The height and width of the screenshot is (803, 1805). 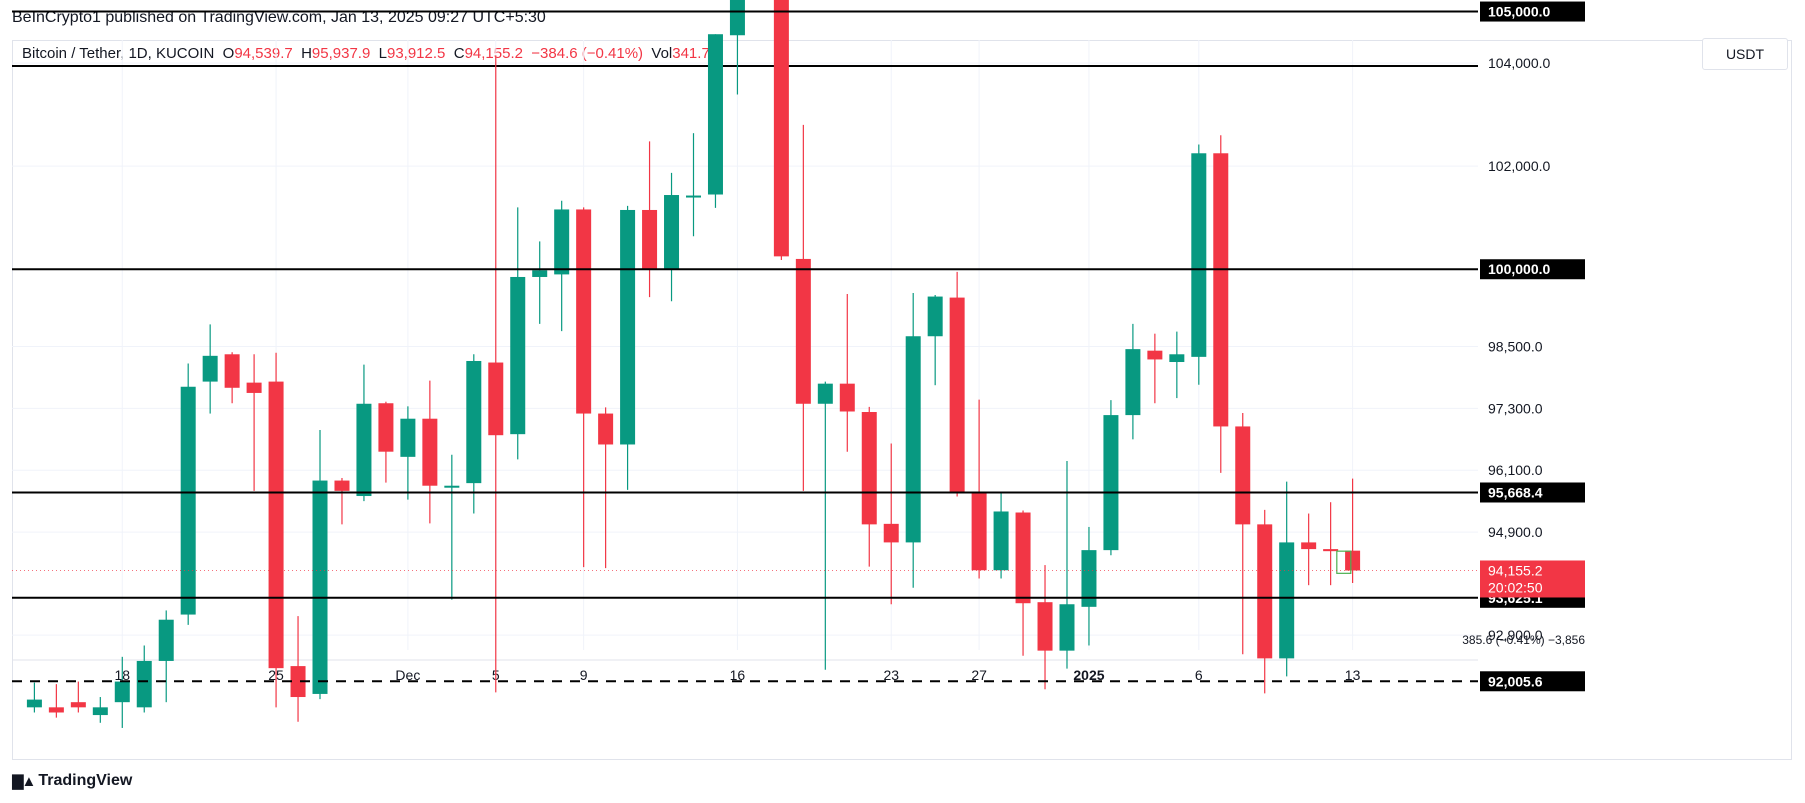 I want to click on open-label: O, so click(x=228, y=53).